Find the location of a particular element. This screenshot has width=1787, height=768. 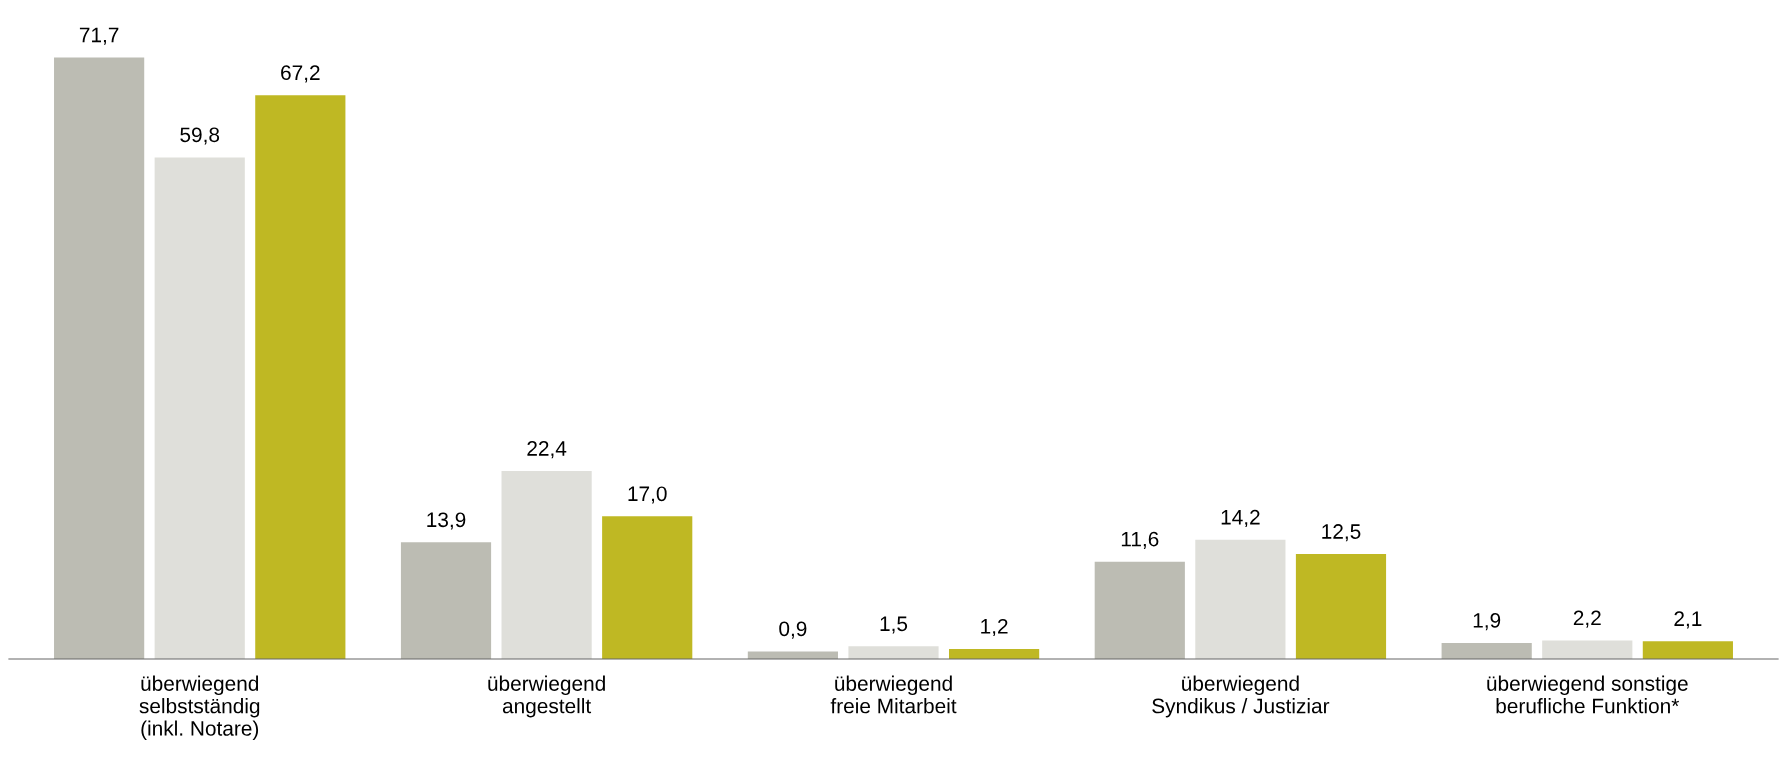

x-tick-label: überwiegend sonstige berufliche Funktion* is located at coordinates (1587, 694).